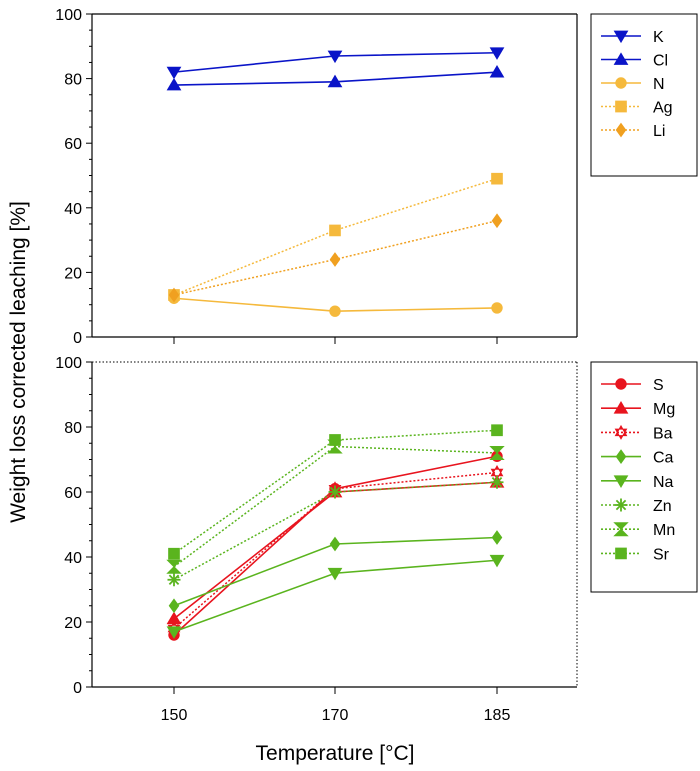 This screenshot has width=700, height=771. Describe the element at coordinates (659, 131) in the screenshot. I see `legend-label-li: Li` at that location.